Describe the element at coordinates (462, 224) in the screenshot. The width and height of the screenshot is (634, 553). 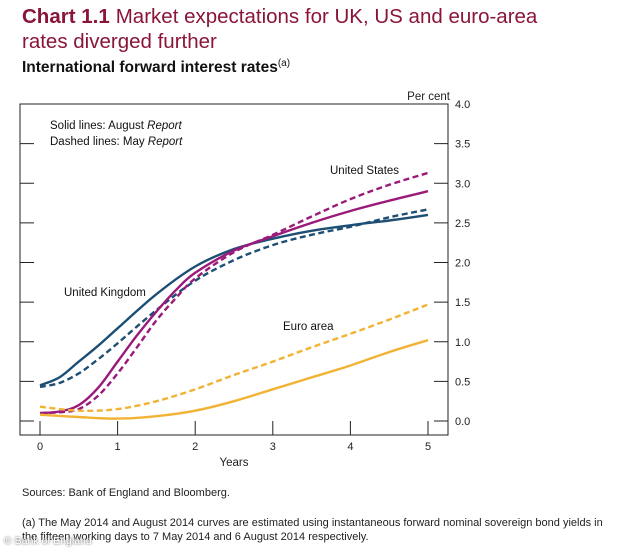
I see `y-tick-label: 2.5` at that location.